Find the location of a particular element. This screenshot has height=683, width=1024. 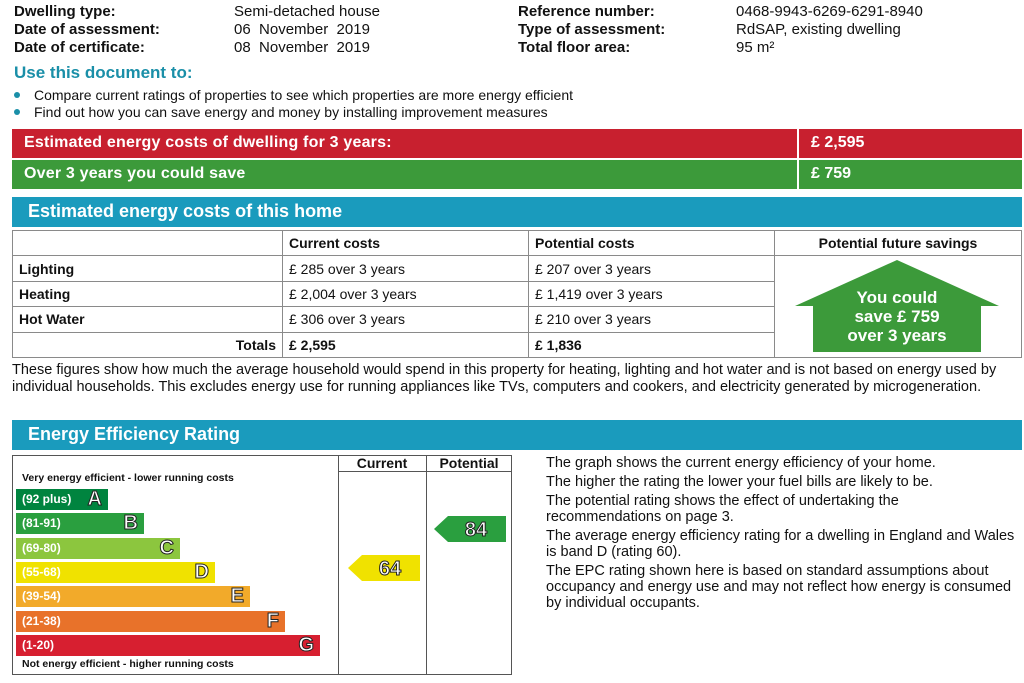

rating-band-f: (21-38) F is located at coordinates (150, 620).